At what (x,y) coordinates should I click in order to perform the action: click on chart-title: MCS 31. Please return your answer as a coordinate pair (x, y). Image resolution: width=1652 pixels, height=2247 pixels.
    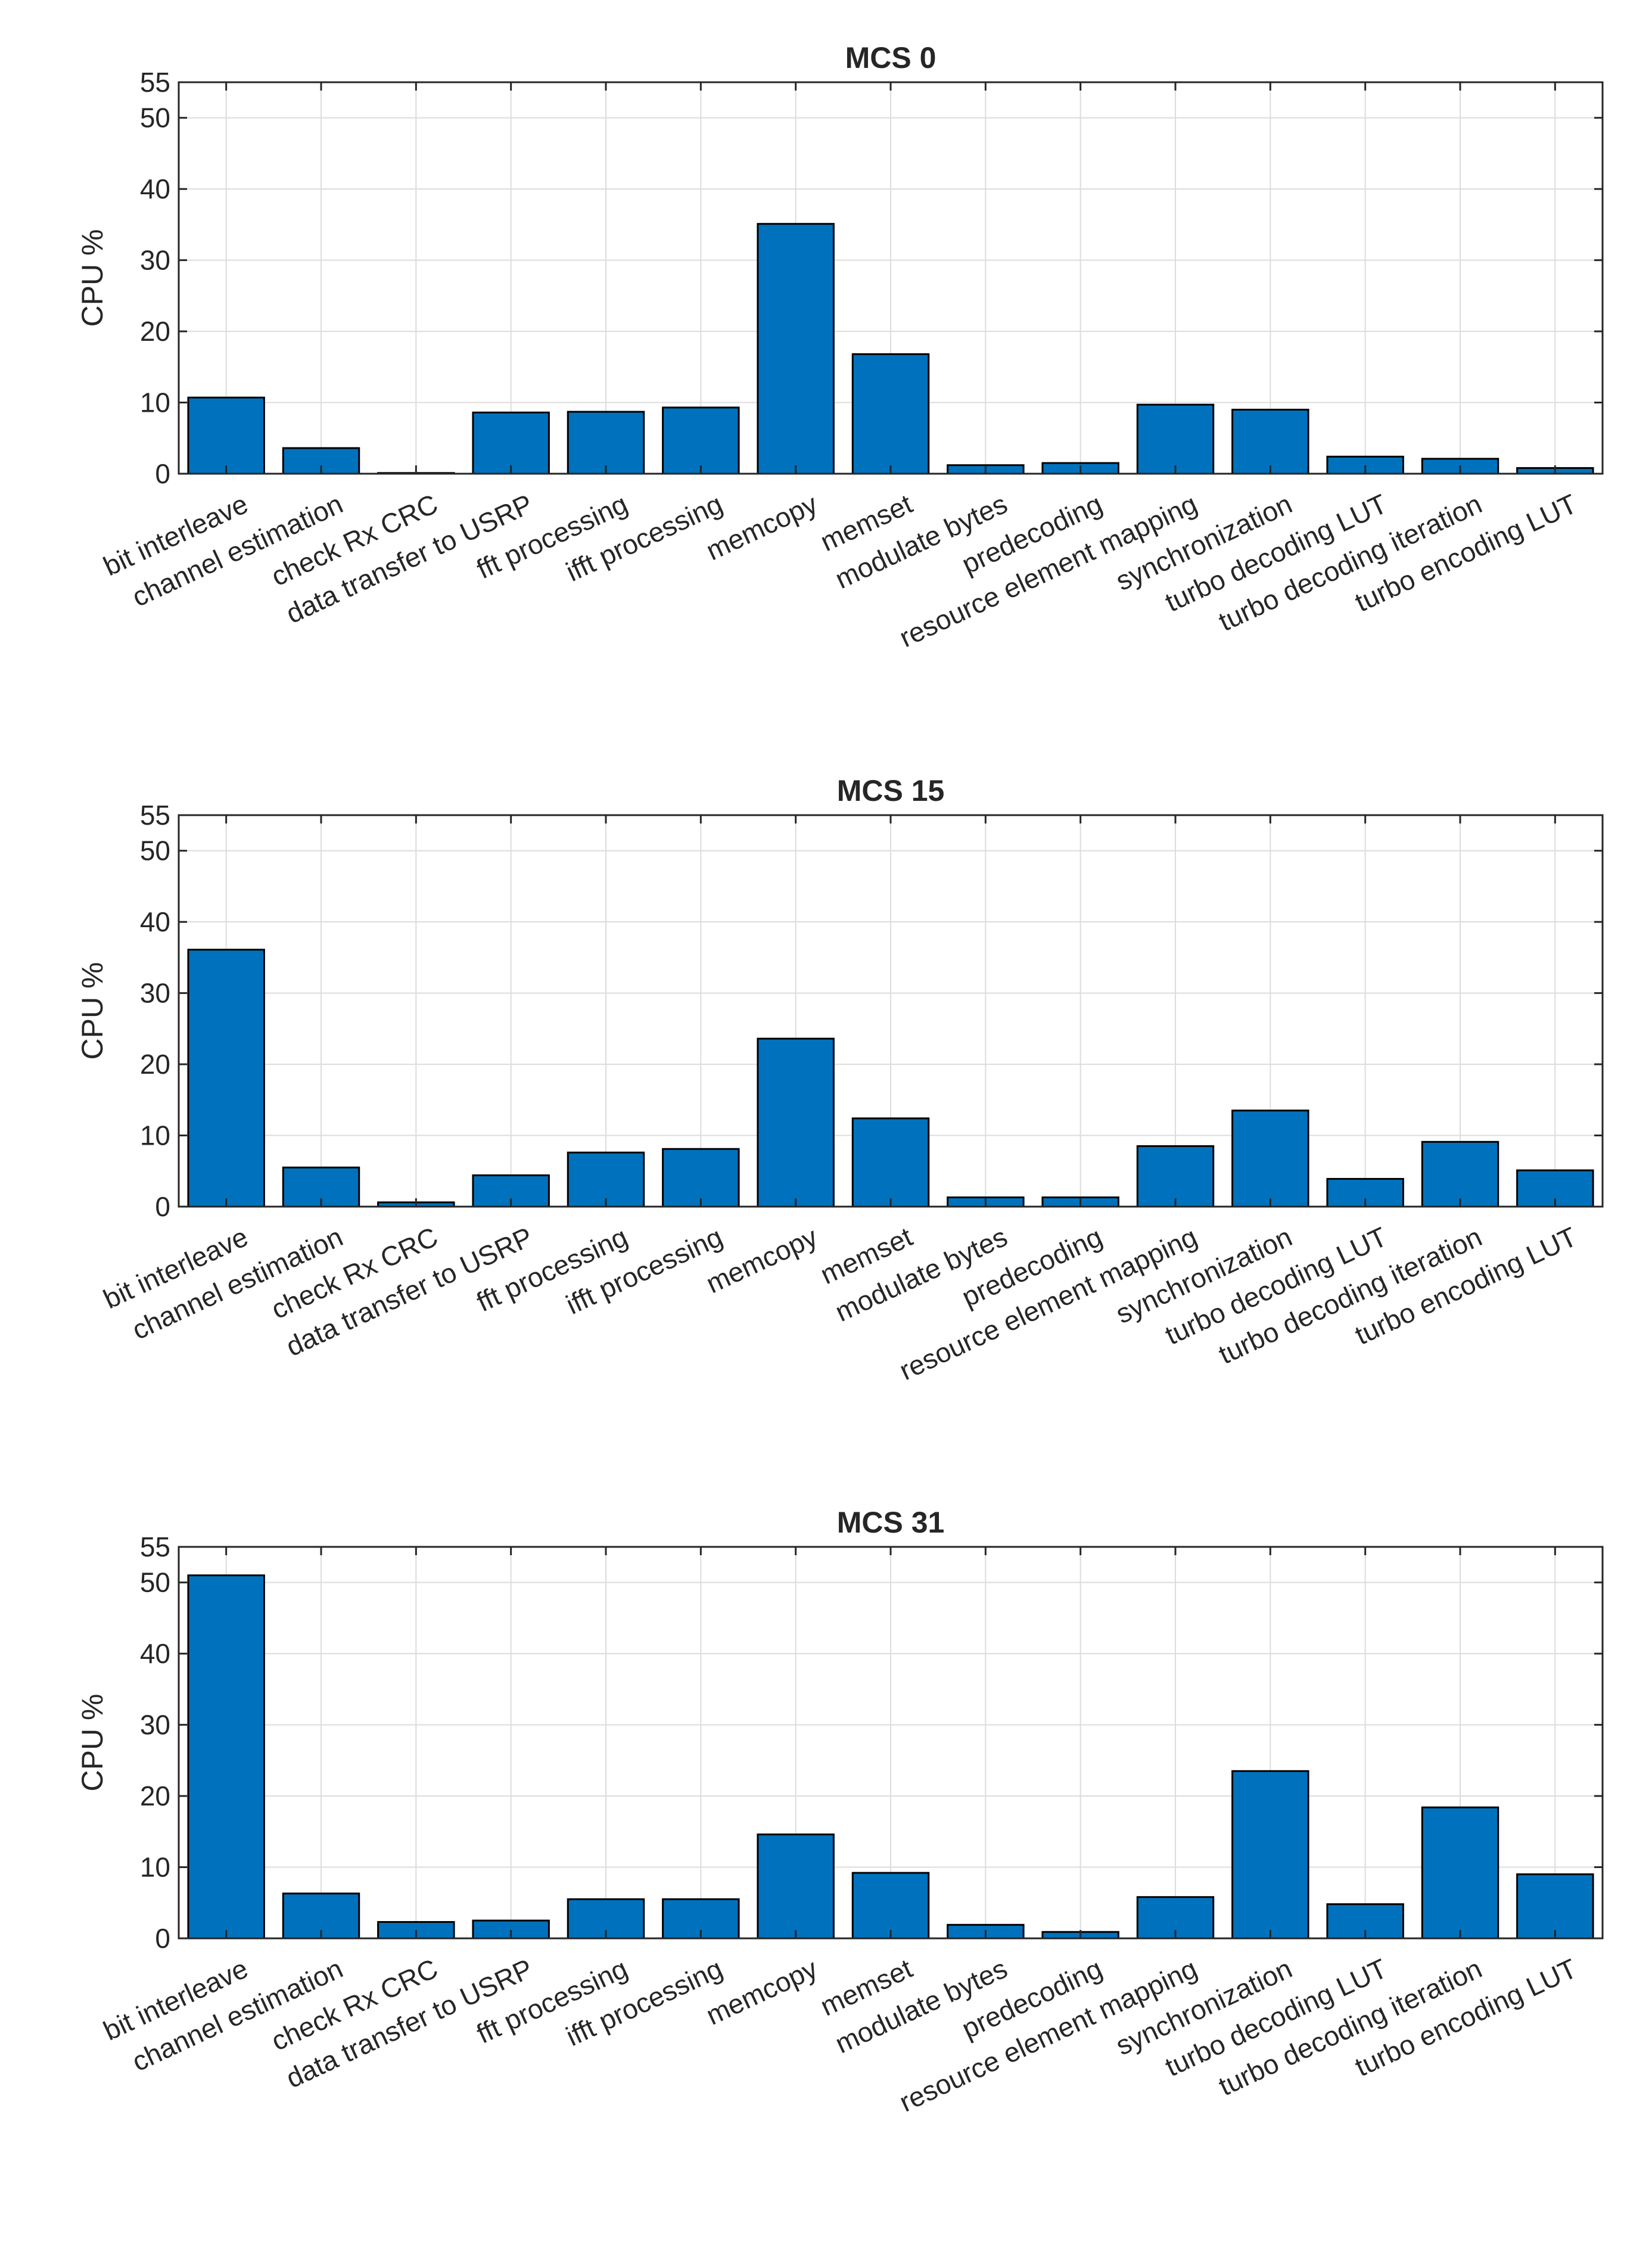
    Looking at the image, I should click on (891, 1522).